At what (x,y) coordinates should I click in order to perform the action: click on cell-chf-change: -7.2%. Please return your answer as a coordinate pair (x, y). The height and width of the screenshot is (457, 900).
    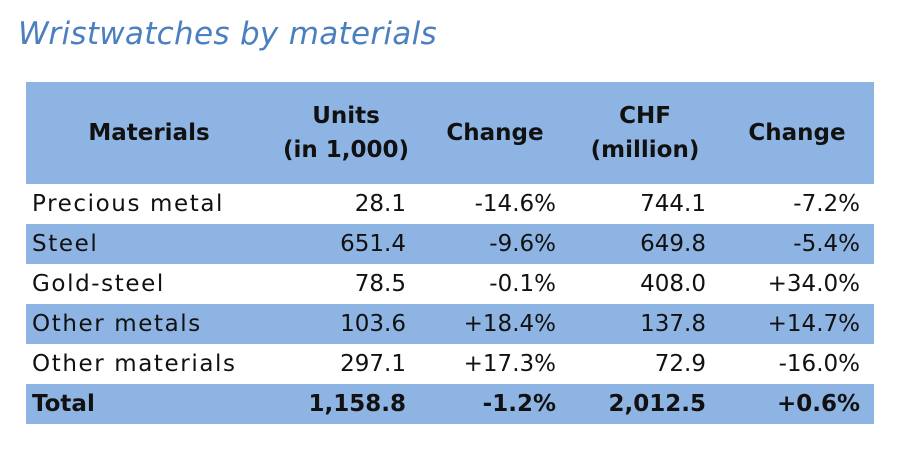
    Looking at the image, I should click on (826, 204).